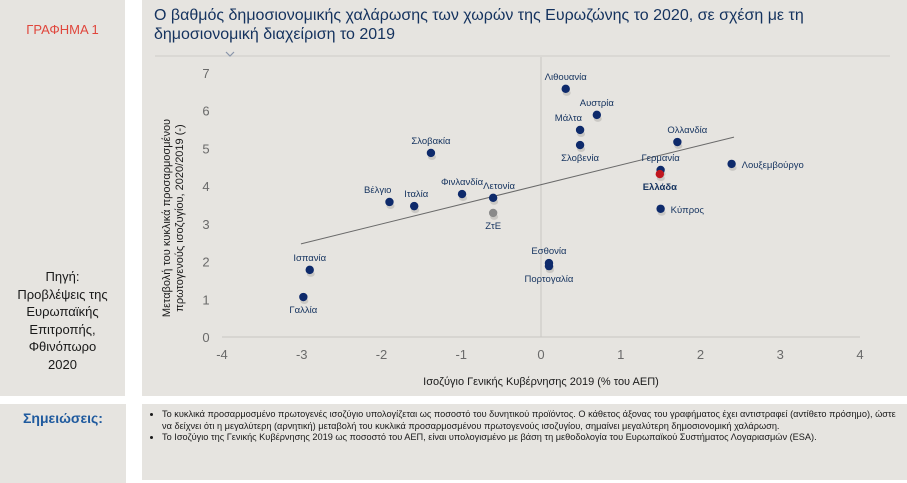 This screenshot has height=483, width=907. I want to click on source-line: 2020, so click(62, 364).